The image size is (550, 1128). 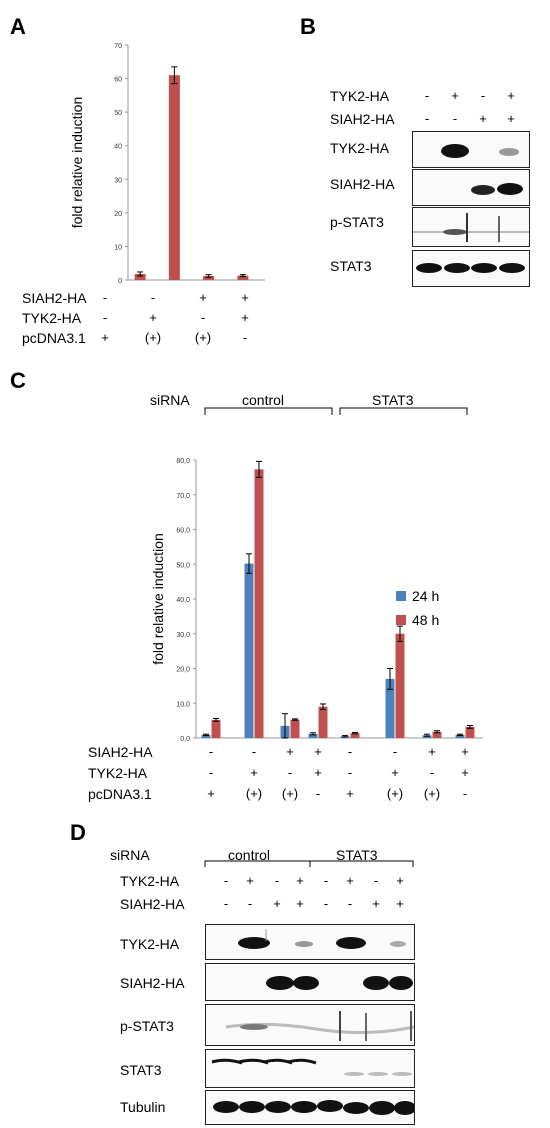 What do you see at coordinates (118, 80) in the screenshot?
I see `a-ytick-label: 60` at bounding box center [118, 80].